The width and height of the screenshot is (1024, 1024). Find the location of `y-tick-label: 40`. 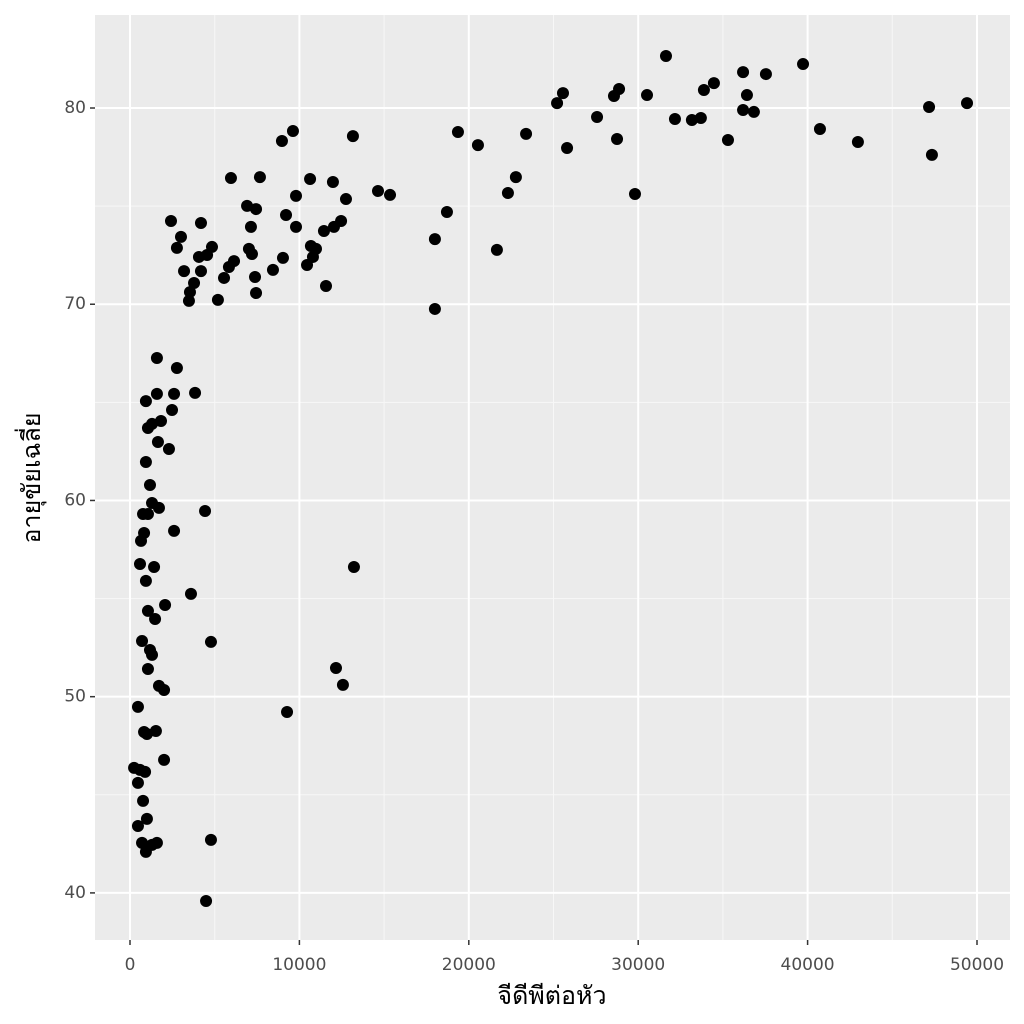

y-tick-label: 40 is located at coordinates (75, 893).